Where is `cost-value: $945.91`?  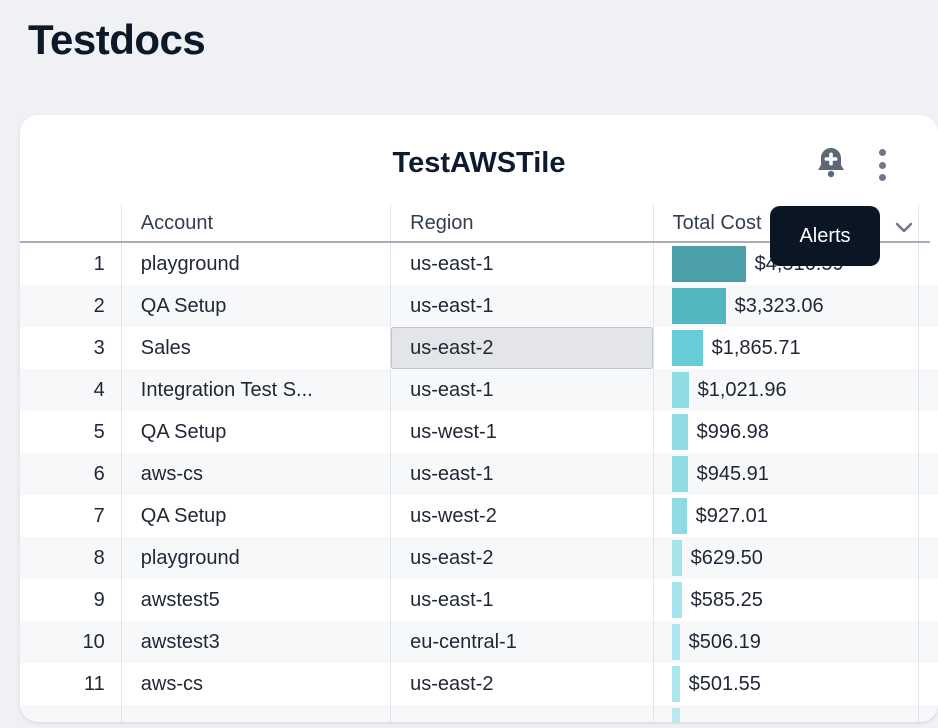
cost-value: $945.91 is located at coordinates (732, 473).